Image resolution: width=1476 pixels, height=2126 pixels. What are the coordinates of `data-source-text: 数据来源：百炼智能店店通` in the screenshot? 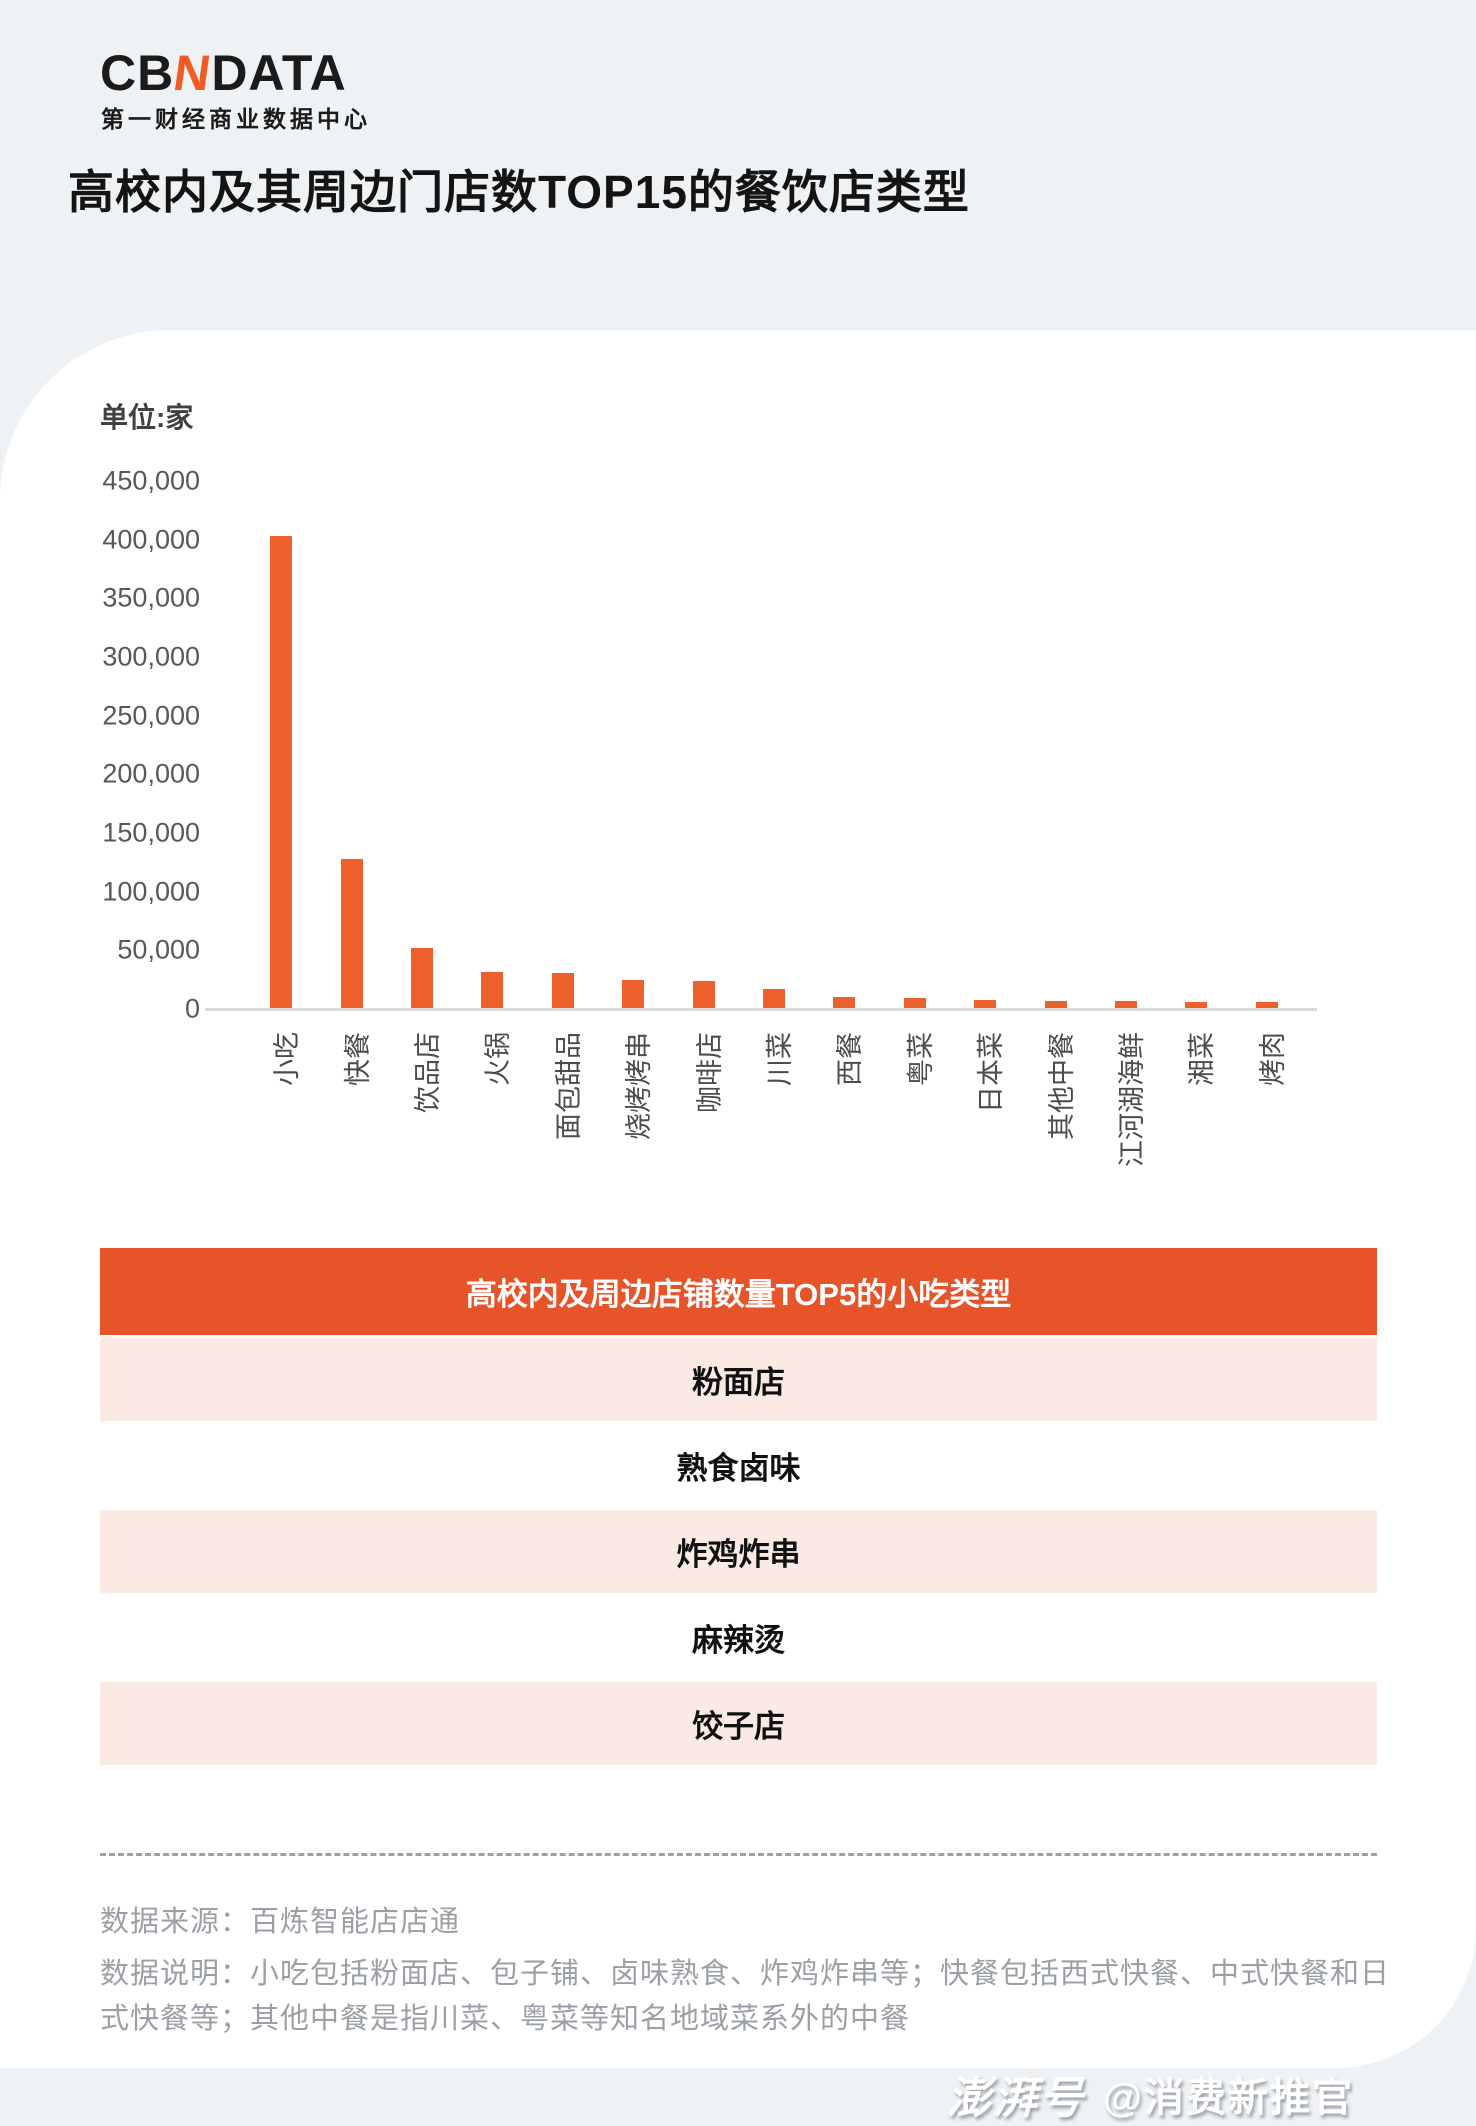 It's located at (280, 1922).